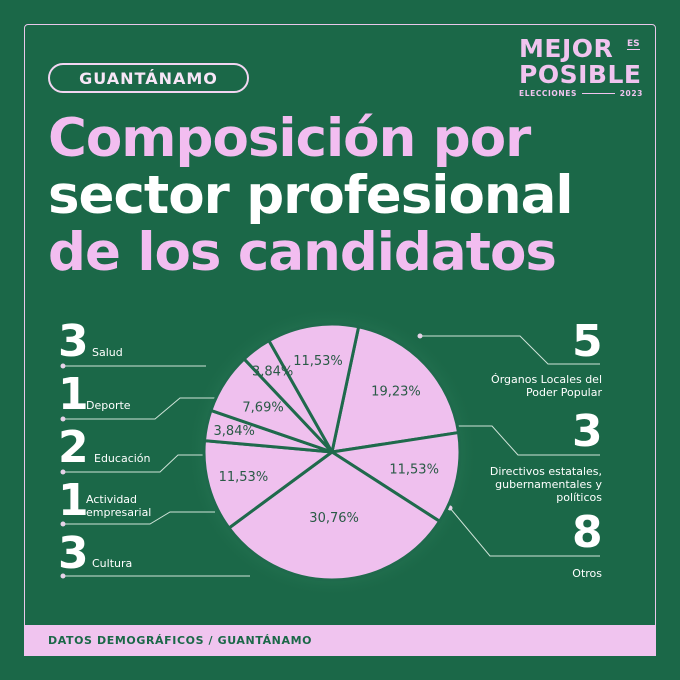  I want to click on leader-dot-deporte, so click(63, 419).